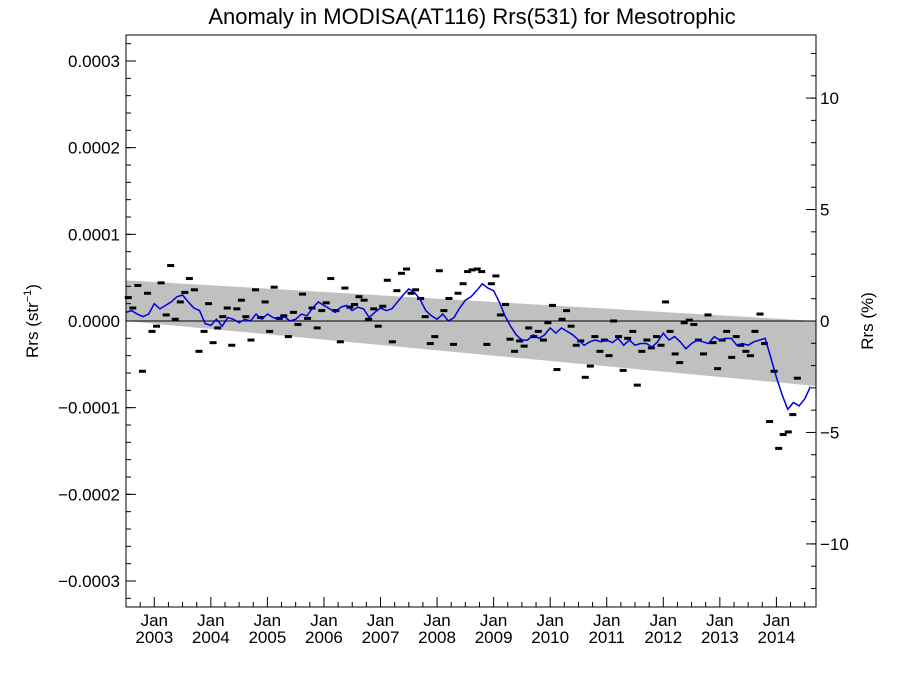 Image resolution: width=900 pixels, height=675 pixels. Describe the element at coordinates (471, 333) in the screenshot. I see `trend-band` at that location.